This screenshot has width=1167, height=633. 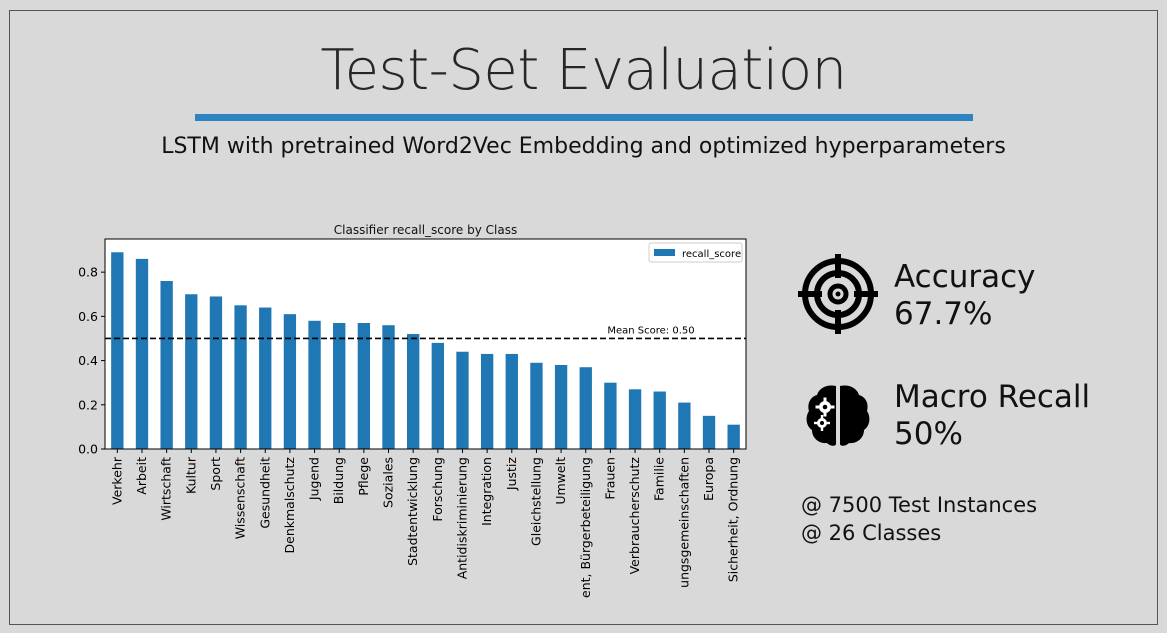 What do you see at coordinates (88, 272) in the screenshot?
I see `y-tick-label: 0.8` at bounding box center [88, 272].